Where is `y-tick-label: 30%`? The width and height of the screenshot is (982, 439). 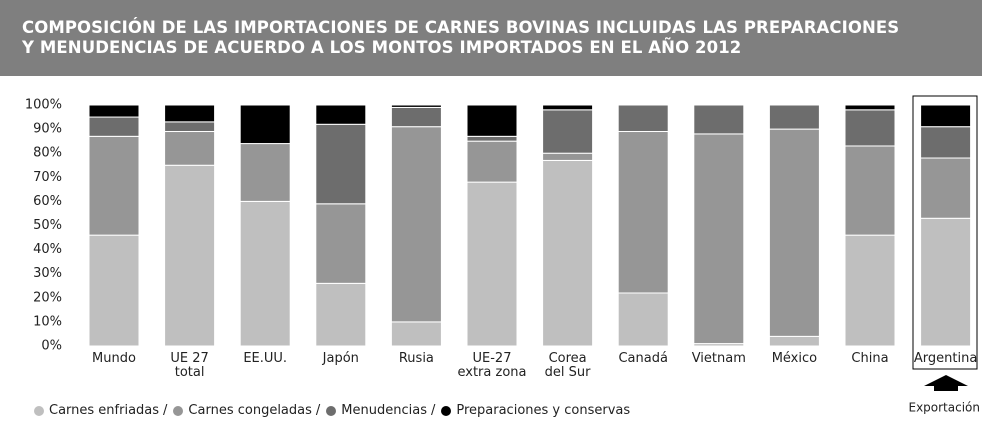 y-tick-label: 30% is located at coordinates (47, 273).